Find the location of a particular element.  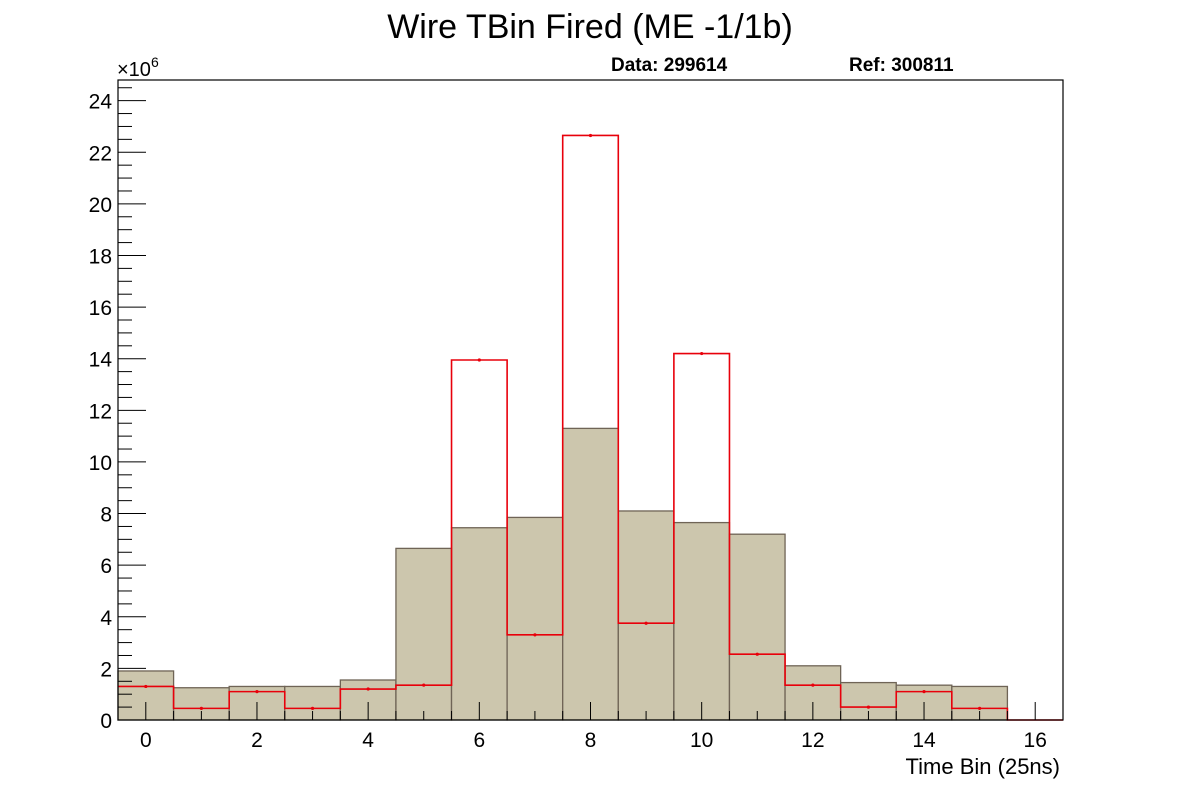

x-tick-label: 6 is located at coordinates (479, 740).